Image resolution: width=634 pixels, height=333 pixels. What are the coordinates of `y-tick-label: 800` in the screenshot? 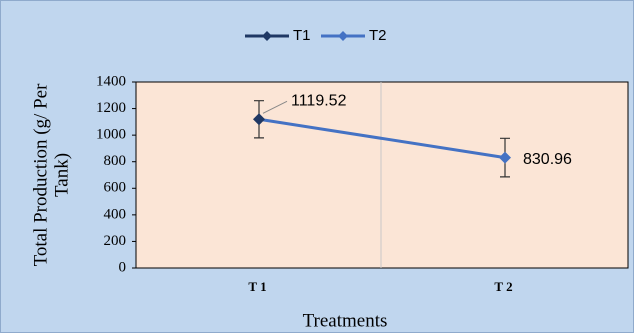 It's located at (115, 161).